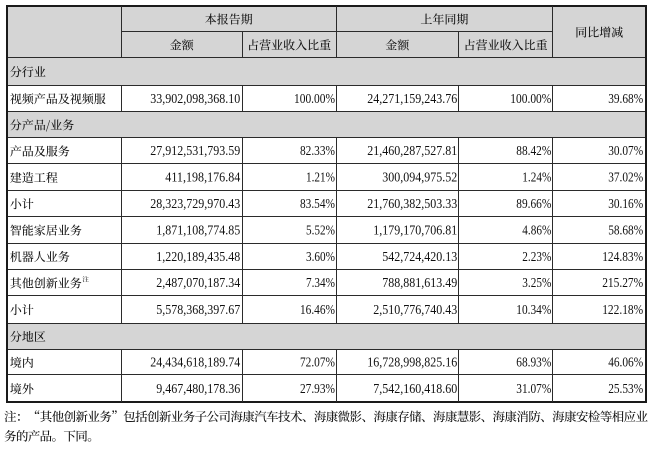  What do you see at coordinates (195, 363) in the screenshot?
I see `svg-text: 24,434,618,189.74` at bounding box center [195, 363].